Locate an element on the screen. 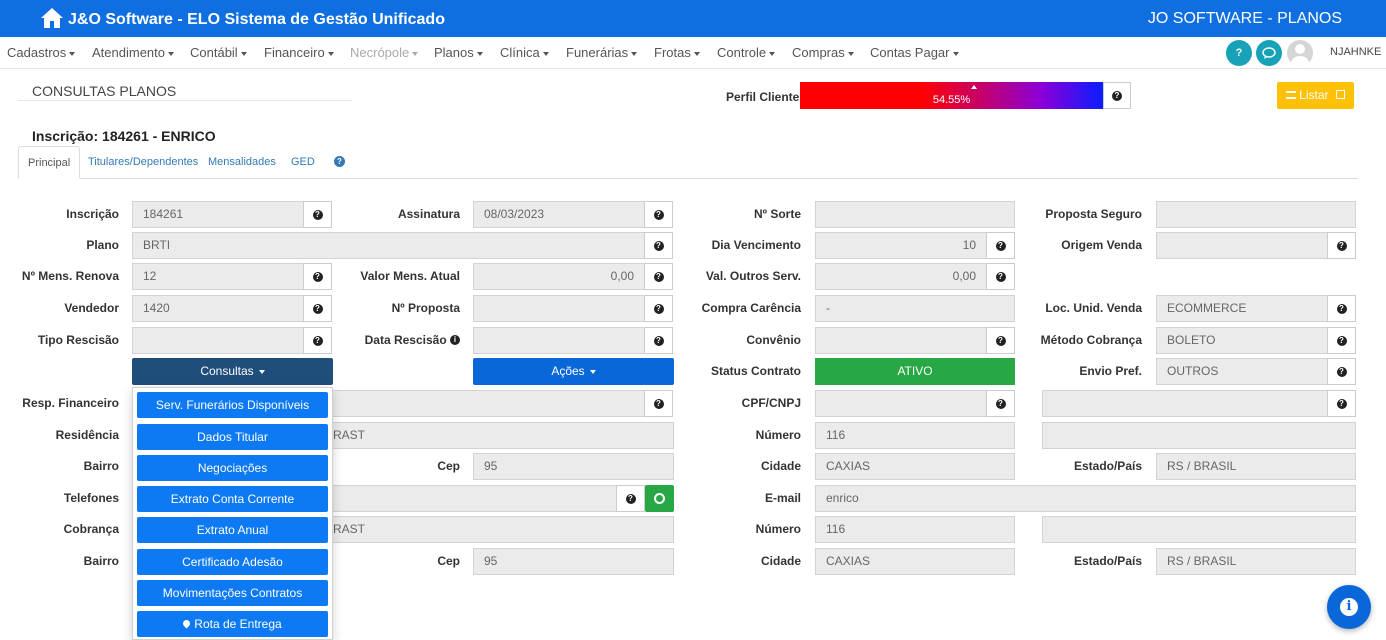 This screenshot has width=1386, height=640. menu-item-certificado-adesao: Certificado Adesão is located at coordinates (232, 562).